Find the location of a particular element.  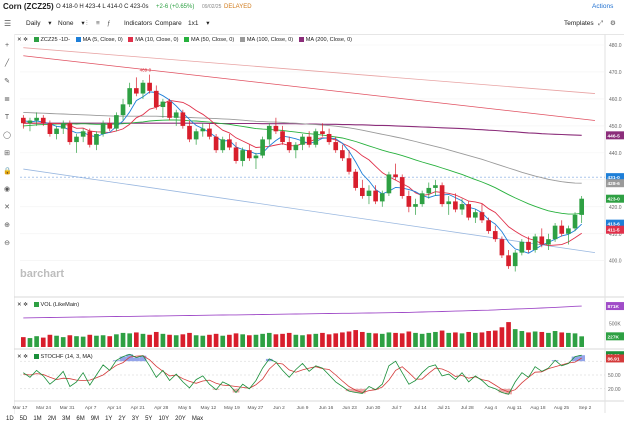

eye-icon: ◉ is located at coordinates (7, 189).